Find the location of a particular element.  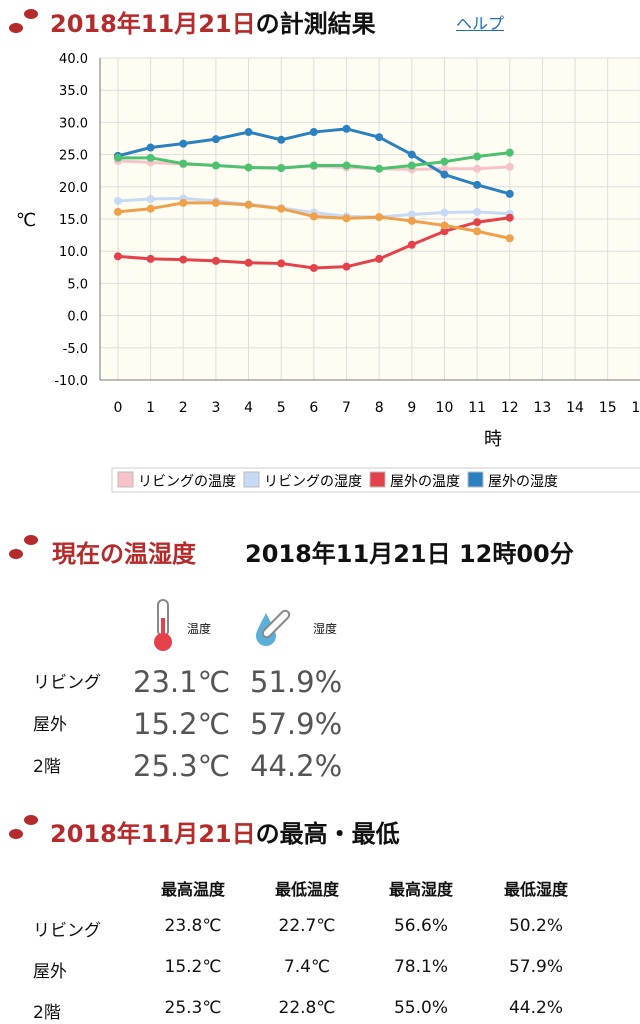

temp-icon-label: 温度 is located at coordinates (199, 629).